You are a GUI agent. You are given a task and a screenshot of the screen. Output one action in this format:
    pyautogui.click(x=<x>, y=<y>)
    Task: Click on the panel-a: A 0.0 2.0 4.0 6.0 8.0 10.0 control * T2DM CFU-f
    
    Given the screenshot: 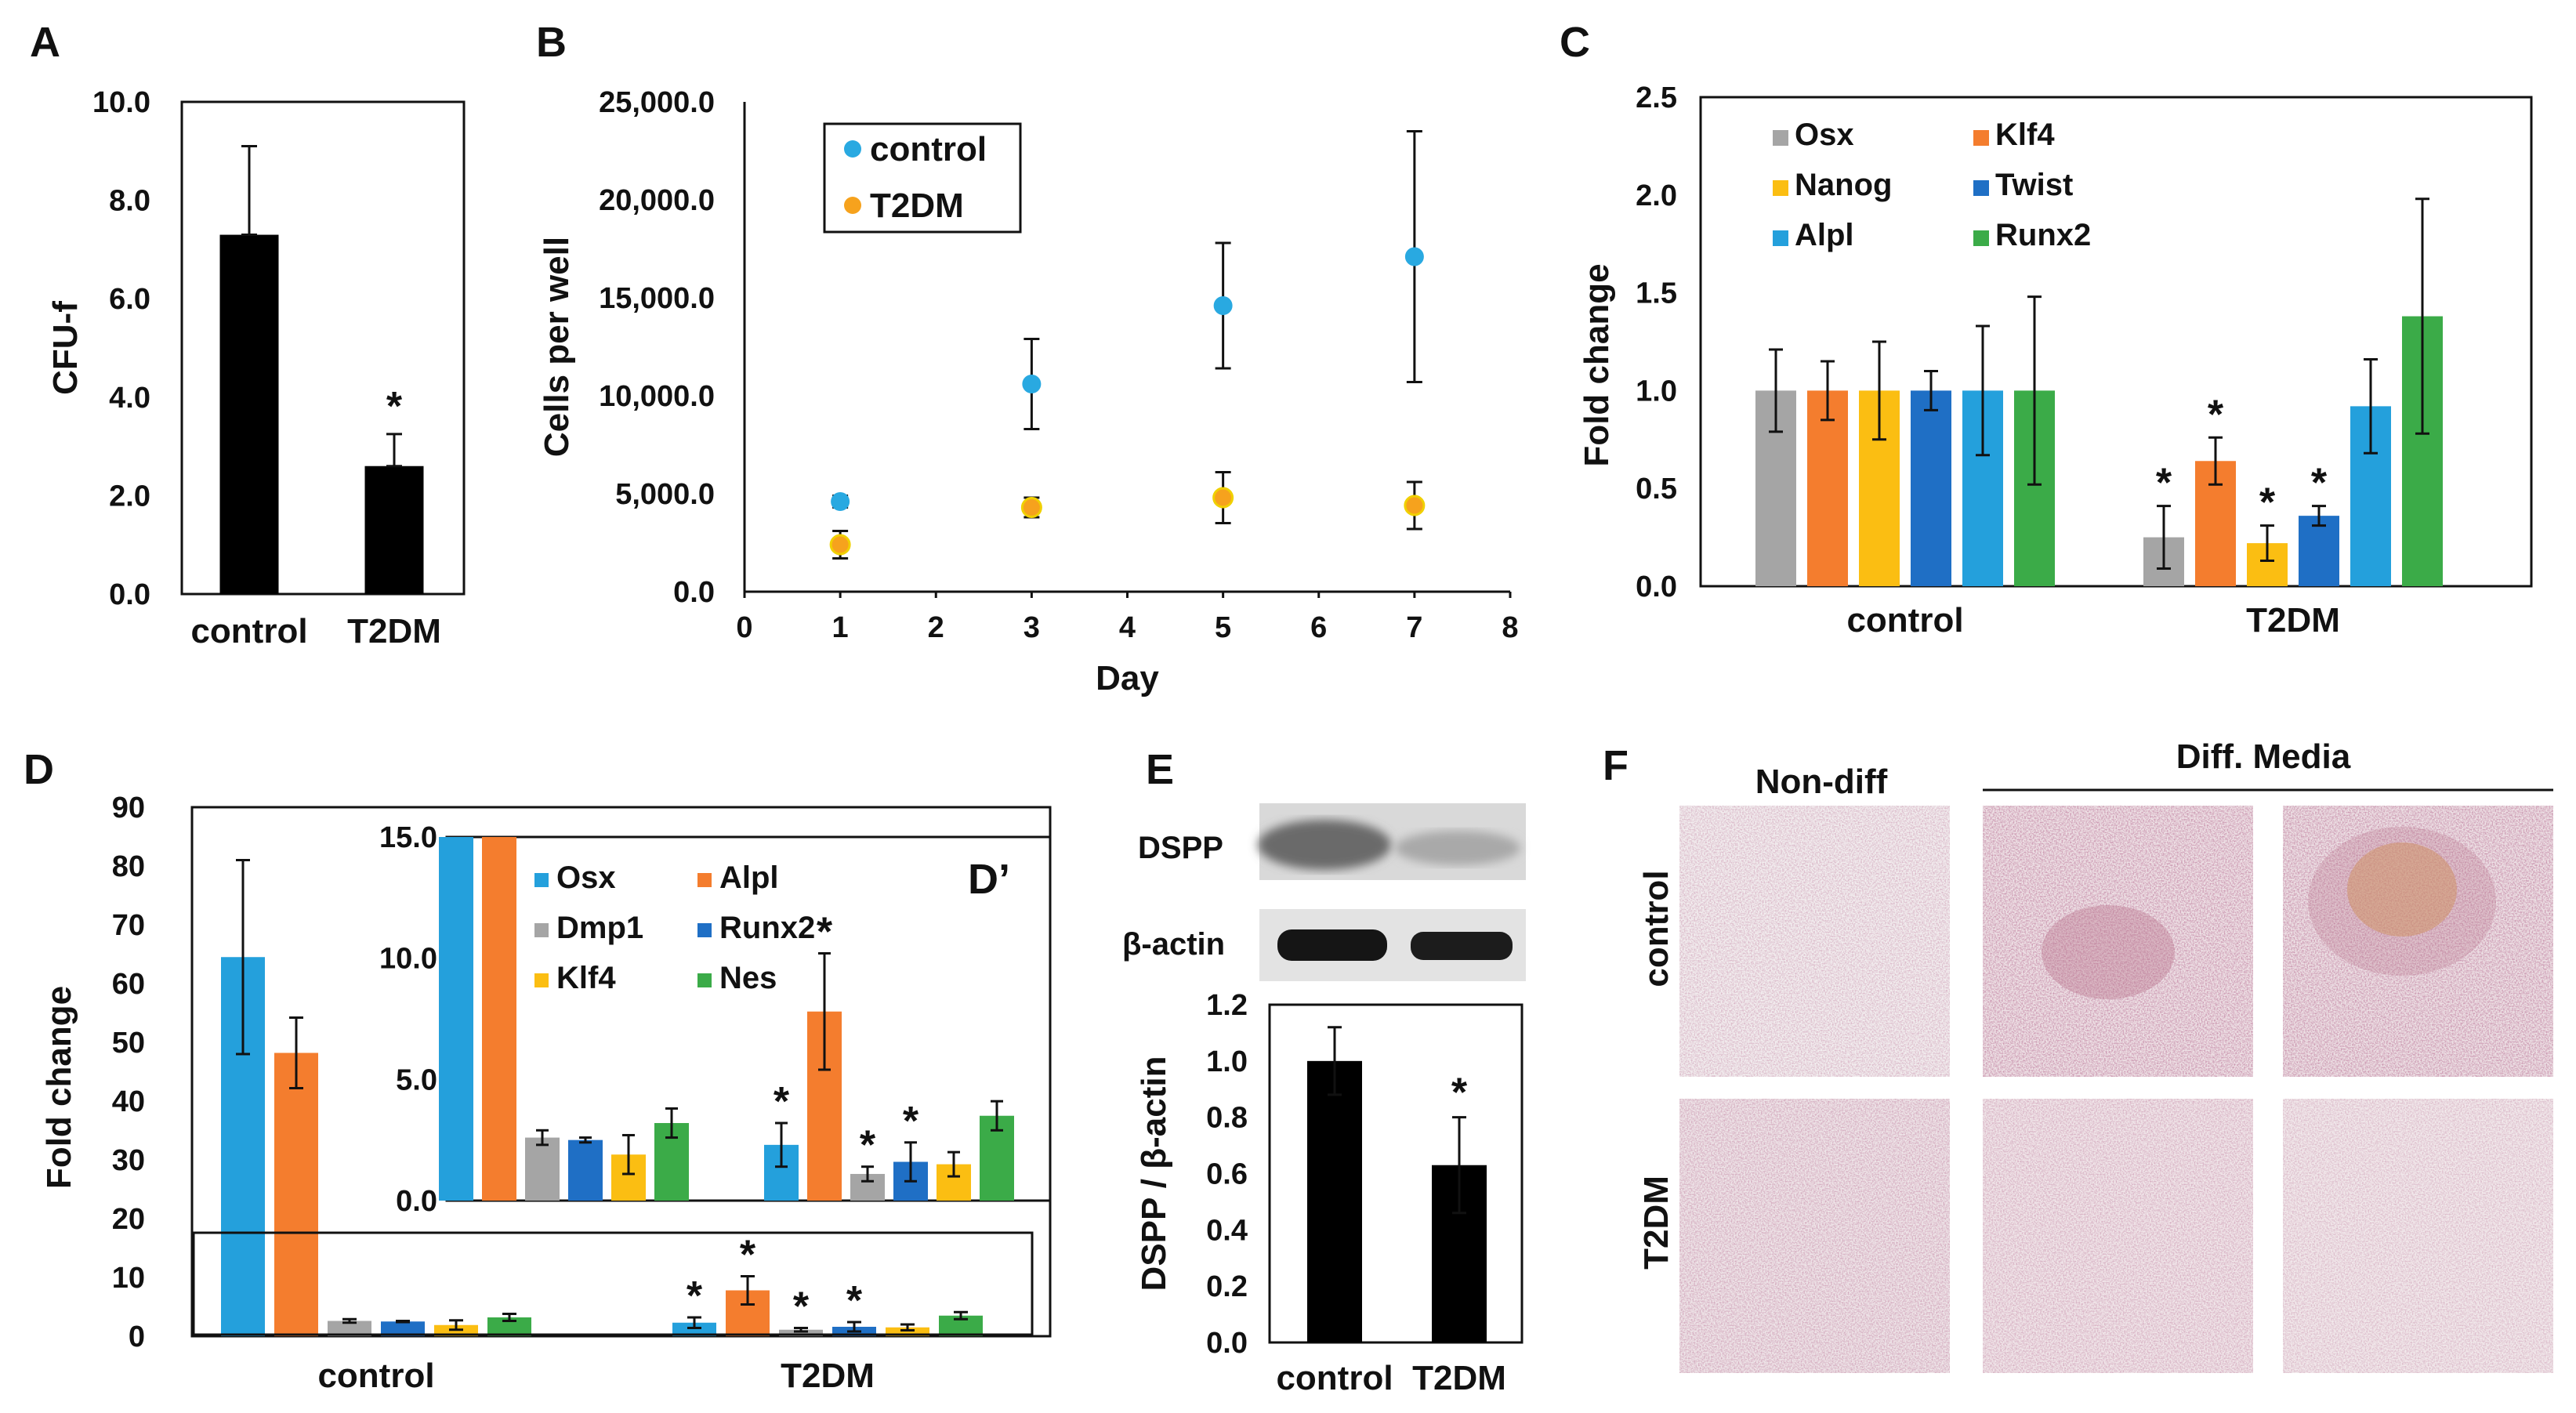 What is the action you would take?
    pyautogui.click(x=248, y=334)
    